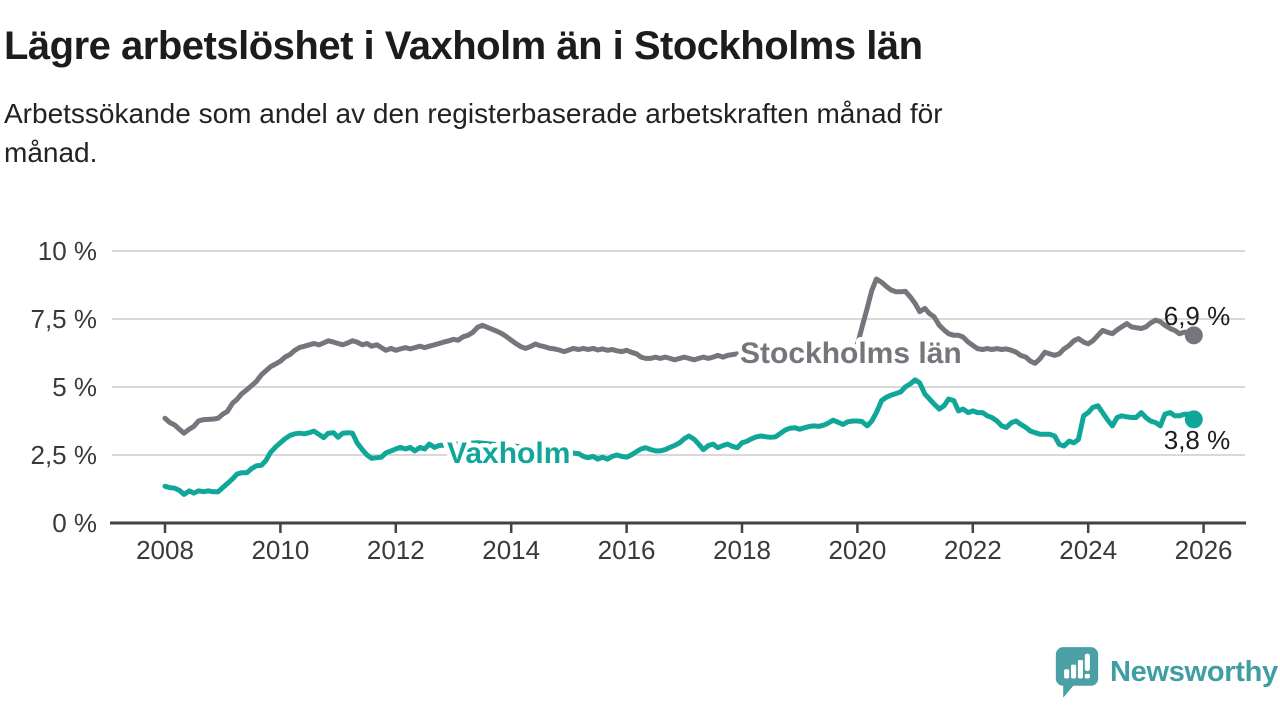  Describe the element at coordinates (74, 387) in the screenshot. I see `y-axis-tick-label: 5 %` at that location.